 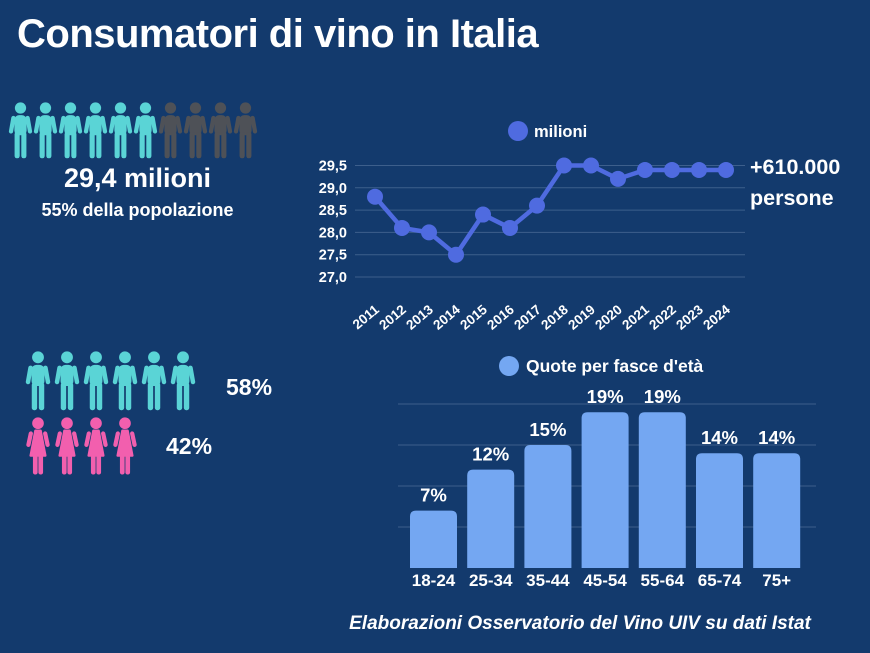 I want to click on x-category-label: 55-64, so click(x=663, y=580).